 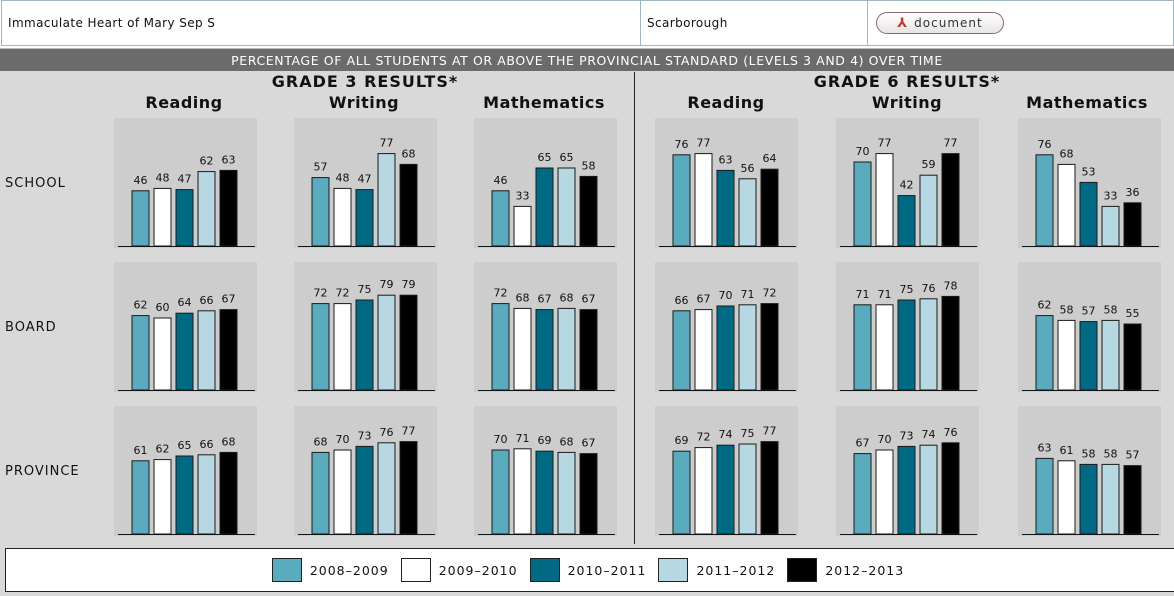 I want to click on data-label-g3-mathematics-board-0: 72, so click(x=501, y=293).